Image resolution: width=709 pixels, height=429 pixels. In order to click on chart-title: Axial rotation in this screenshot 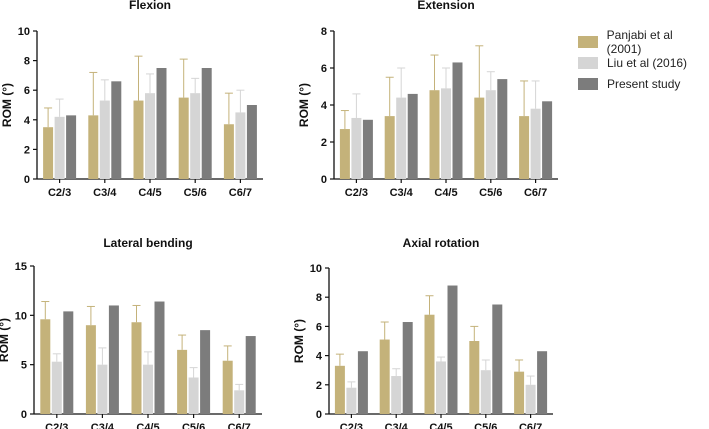, I will do `click(441, 243)`.